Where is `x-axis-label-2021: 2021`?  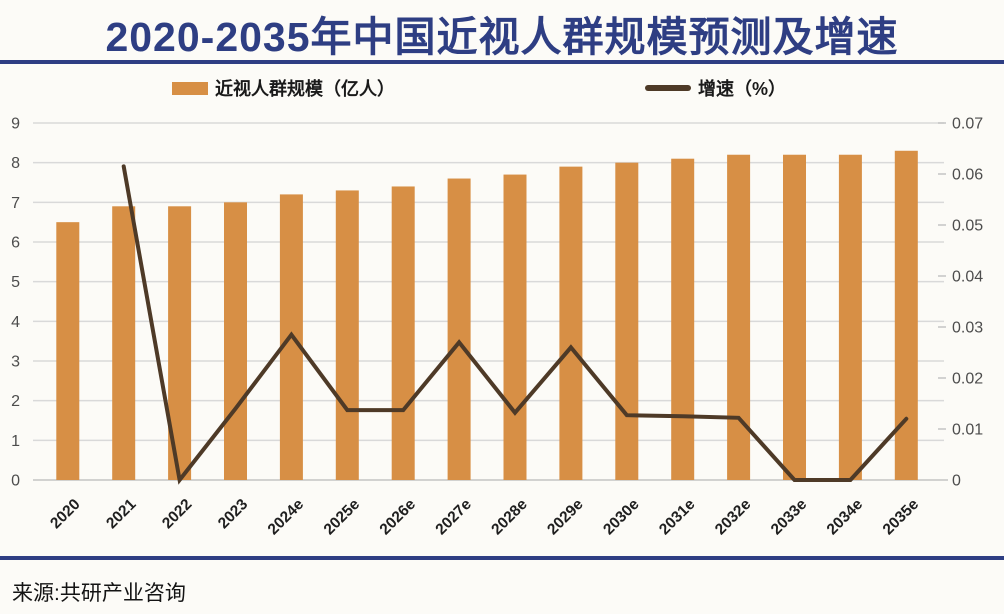
x-axis-label-2021: 2021 is located at coordinates (121, 514).